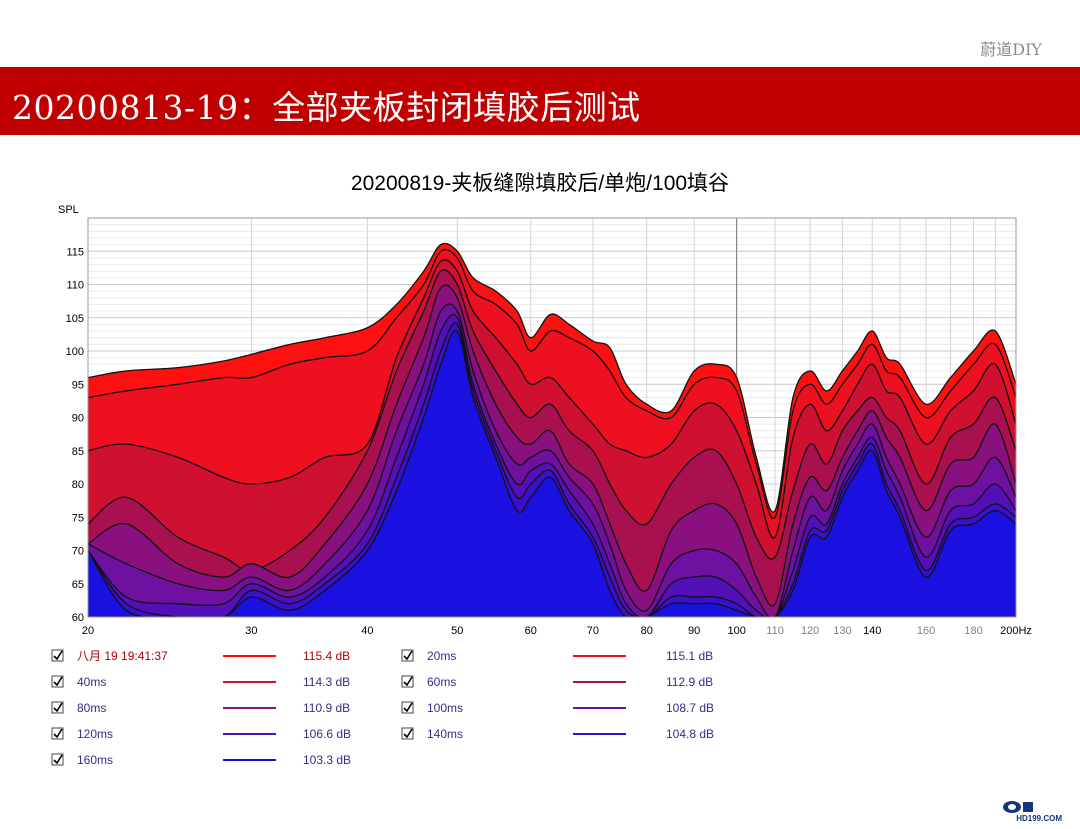 The width and height of the screenshot is (1080, 829). What do you see at coordinates (326, 107) in the screenshot?
I see `slide-title: 20200813-19：全部夹板封闭填胶后测试` at bounding box center [326, 107].